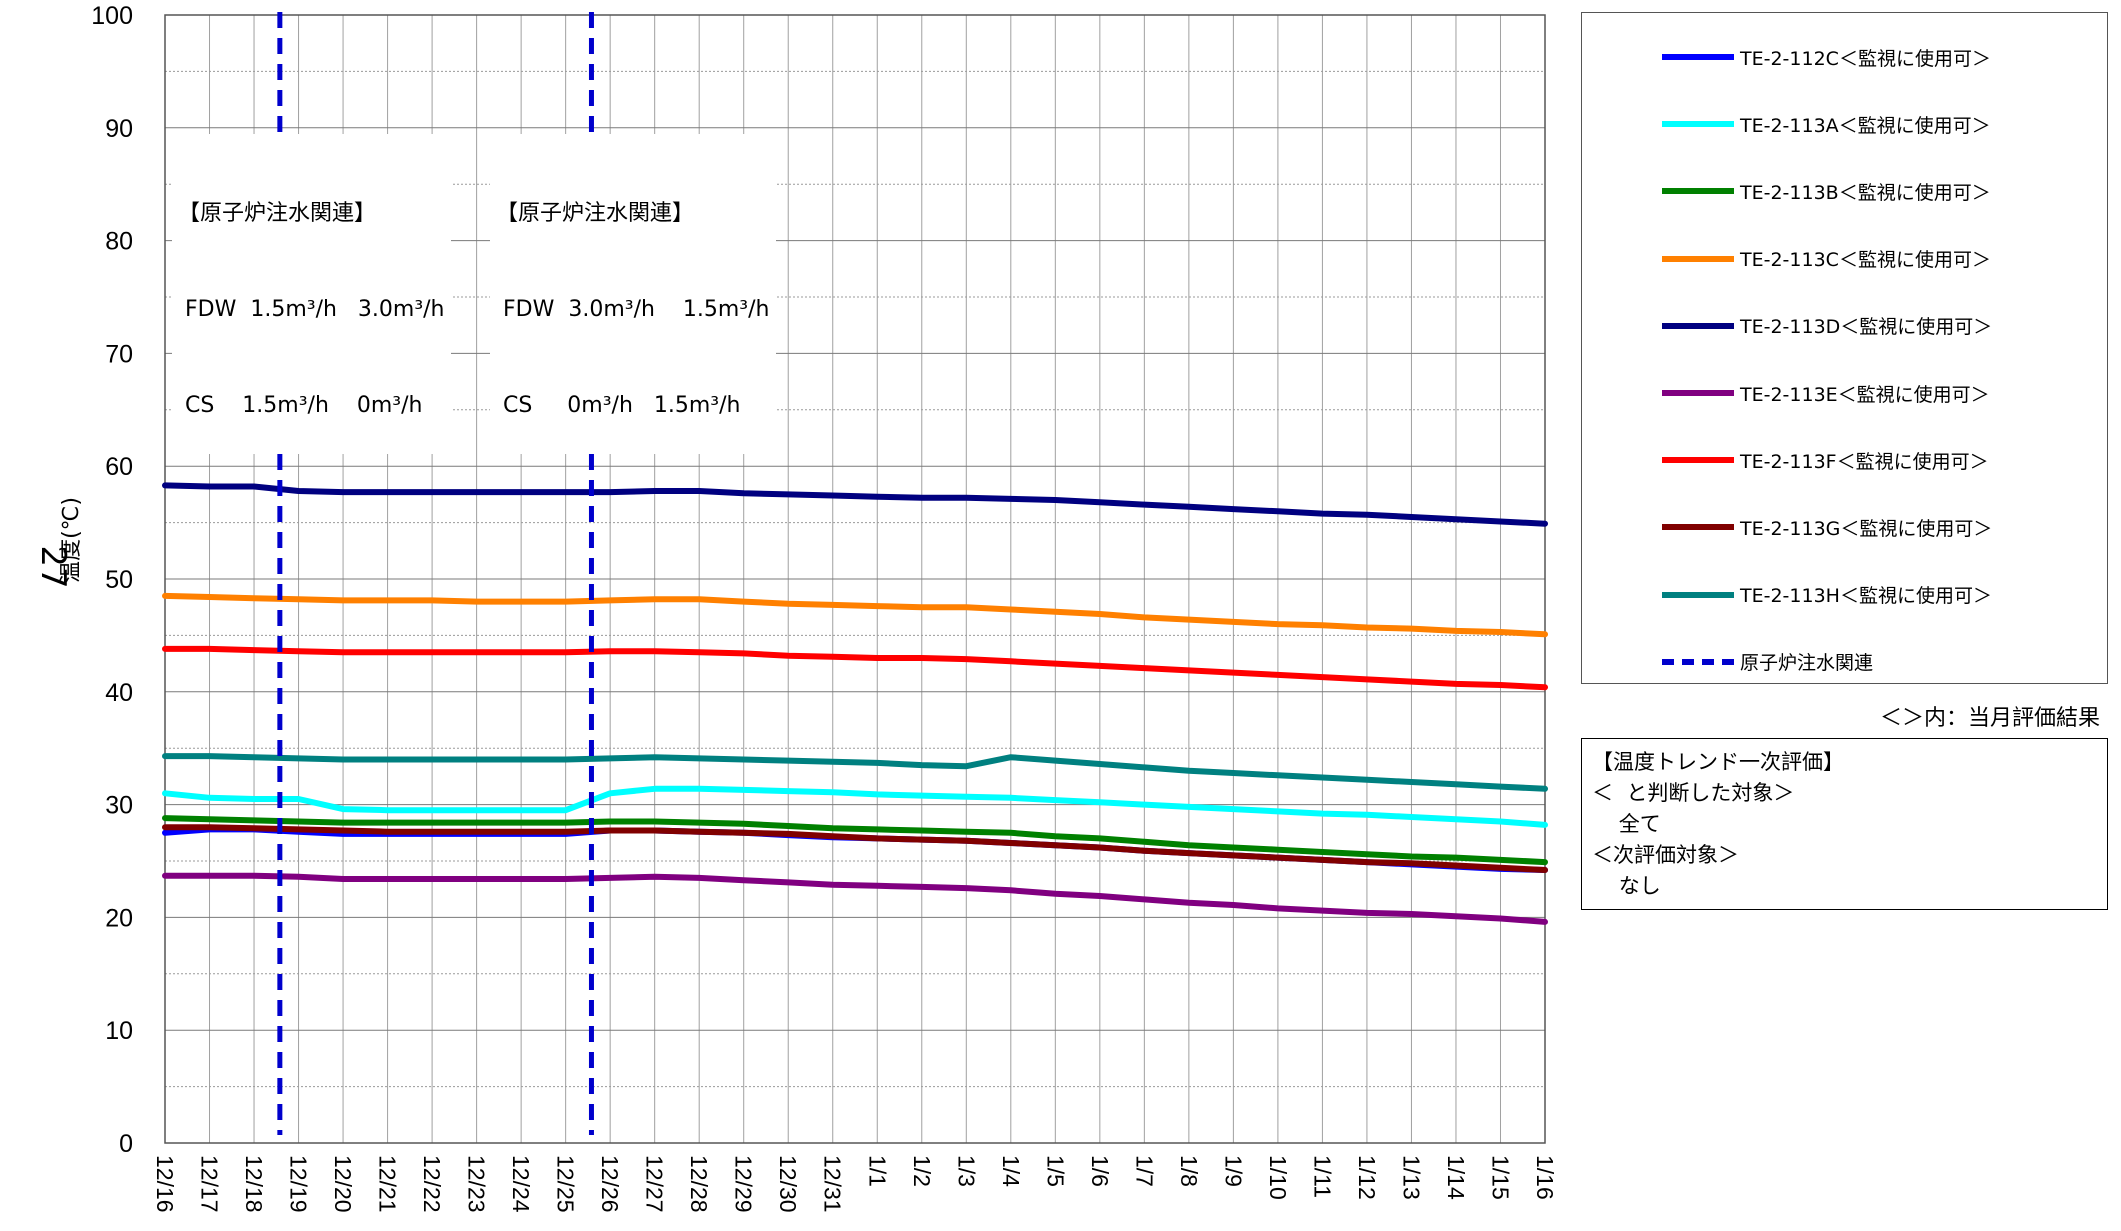 Image resolution: width=2121 pixels, height=1231 pixels. I want to click on evaluation-title: 【温度トレンド一次評価】, so click(1718, 762).